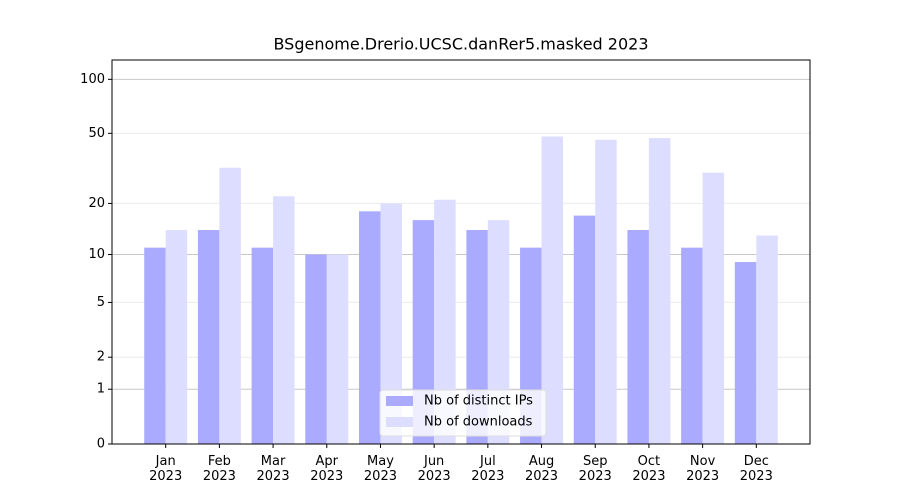 The height and width of the screenshot is (500, 900). What do you see at coordinates (702, 469) in the screenshot?
I see `x-tick-label: Nov 2023` at bounding box center [702, 469].